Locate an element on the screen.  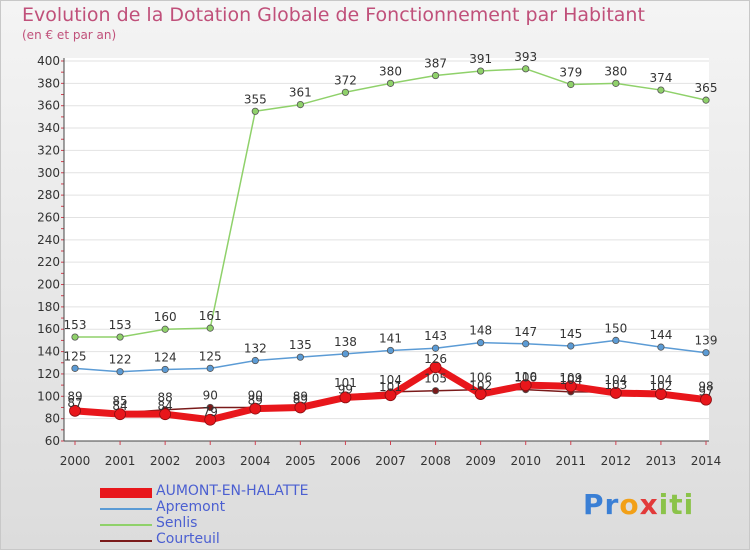
data-label: 105 is located at coordinates (435, 379).